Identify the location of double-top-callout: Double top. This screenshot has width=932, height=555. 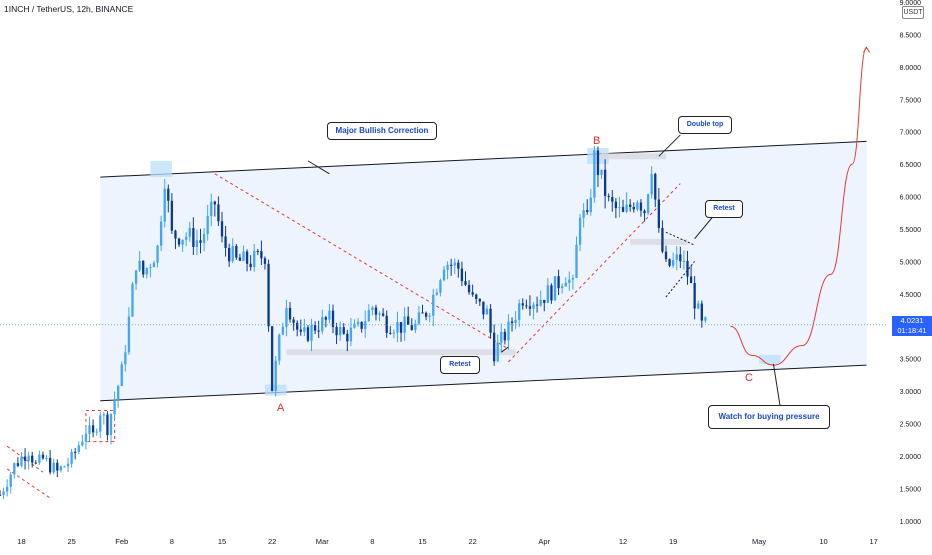
(705, 125).